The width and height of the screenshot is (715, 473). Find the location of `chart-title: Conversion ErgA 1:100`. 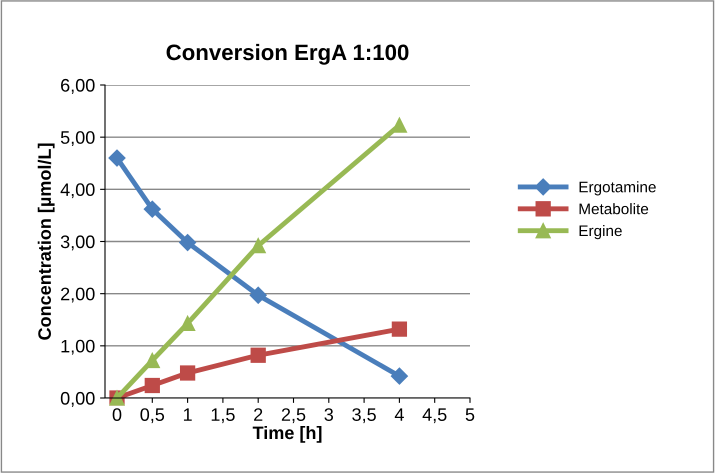

chart-title: Conversion ErgA 1:100 is located at coordinates (287, 54).